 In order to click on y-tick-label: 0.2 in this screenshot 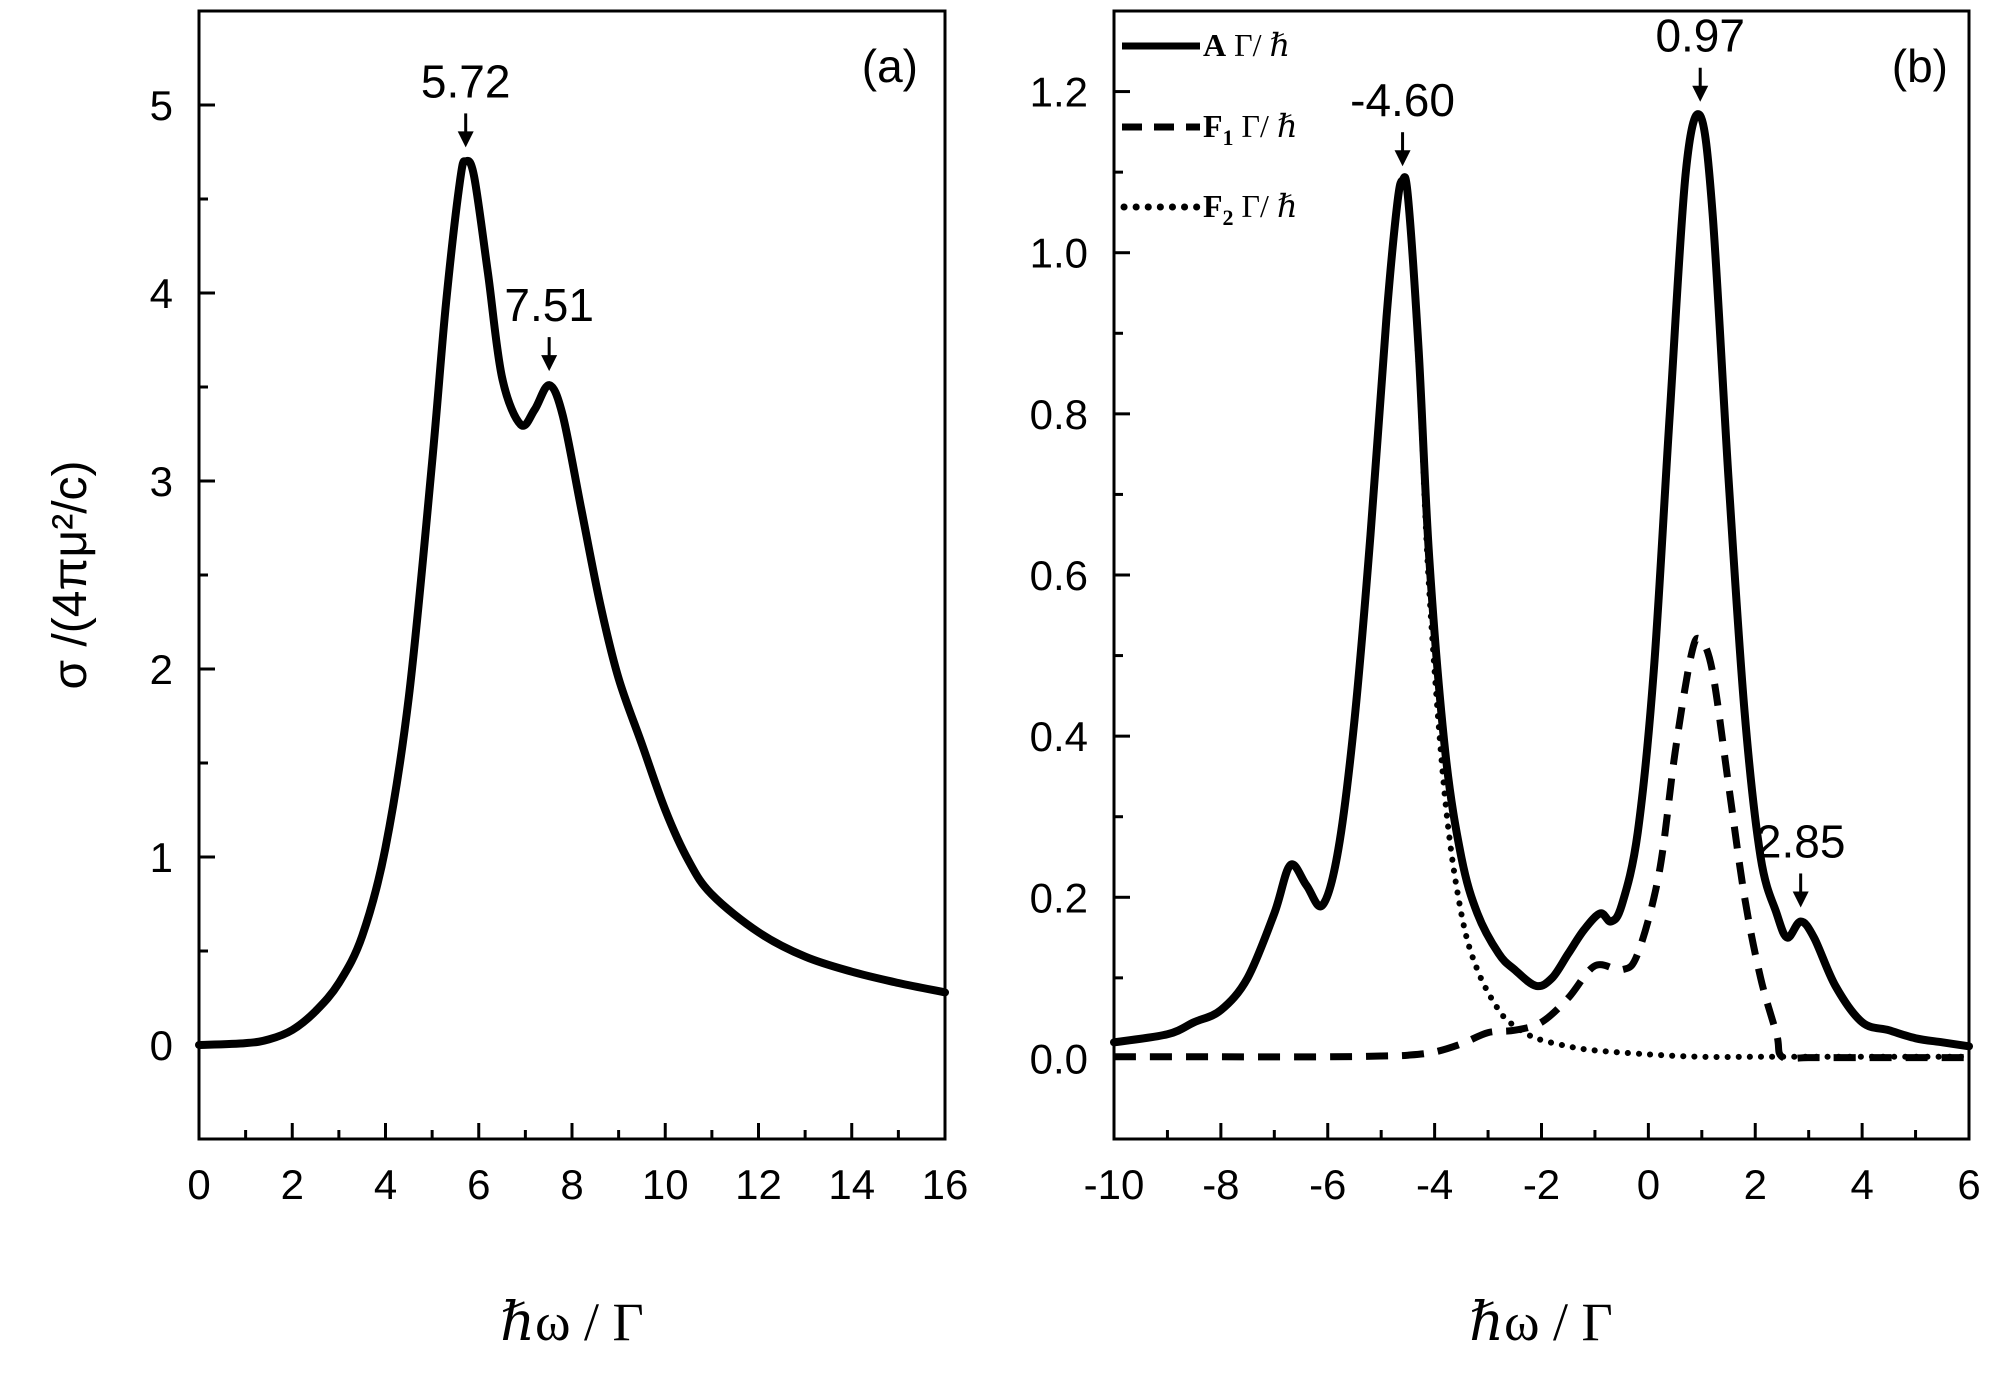, I will do `click(1059, 897)`.